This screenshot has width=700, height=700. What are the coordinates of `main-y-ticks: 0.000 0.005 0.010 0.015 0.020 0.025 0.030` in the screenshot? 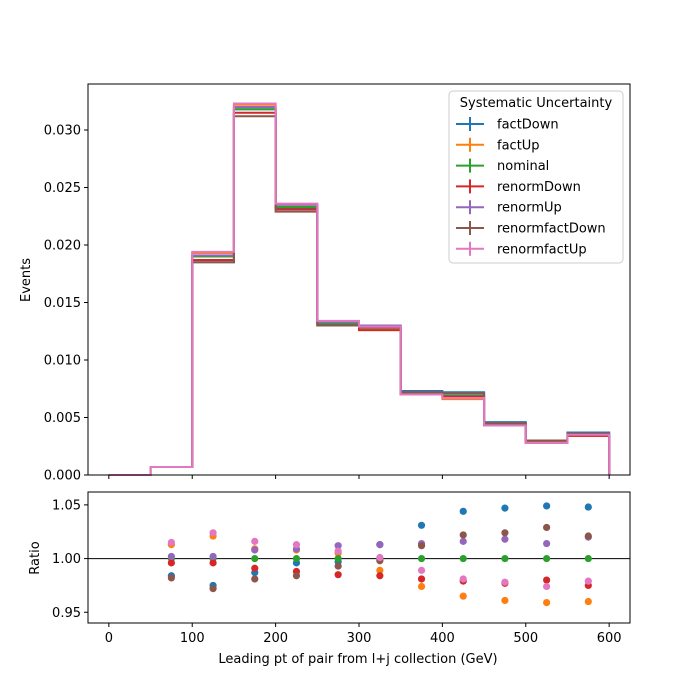 It's located at (66, 304).